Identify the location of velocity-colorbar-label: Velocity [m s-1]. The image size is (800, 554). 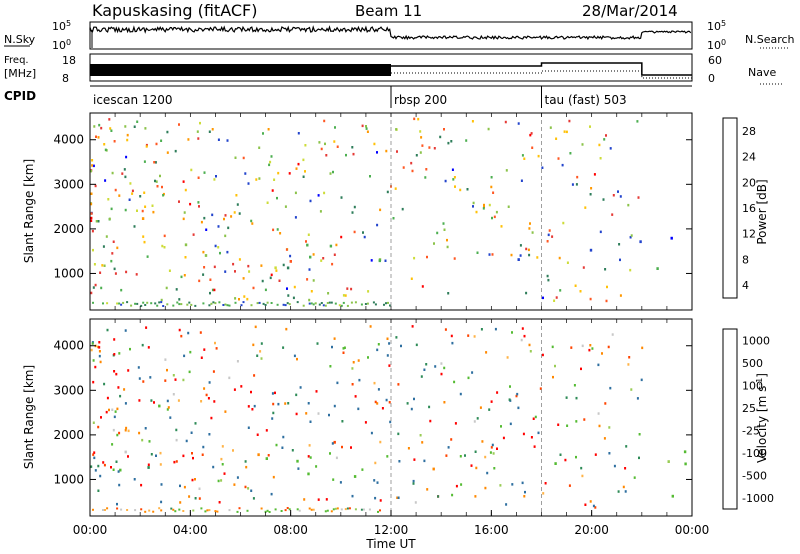
(762, 418).